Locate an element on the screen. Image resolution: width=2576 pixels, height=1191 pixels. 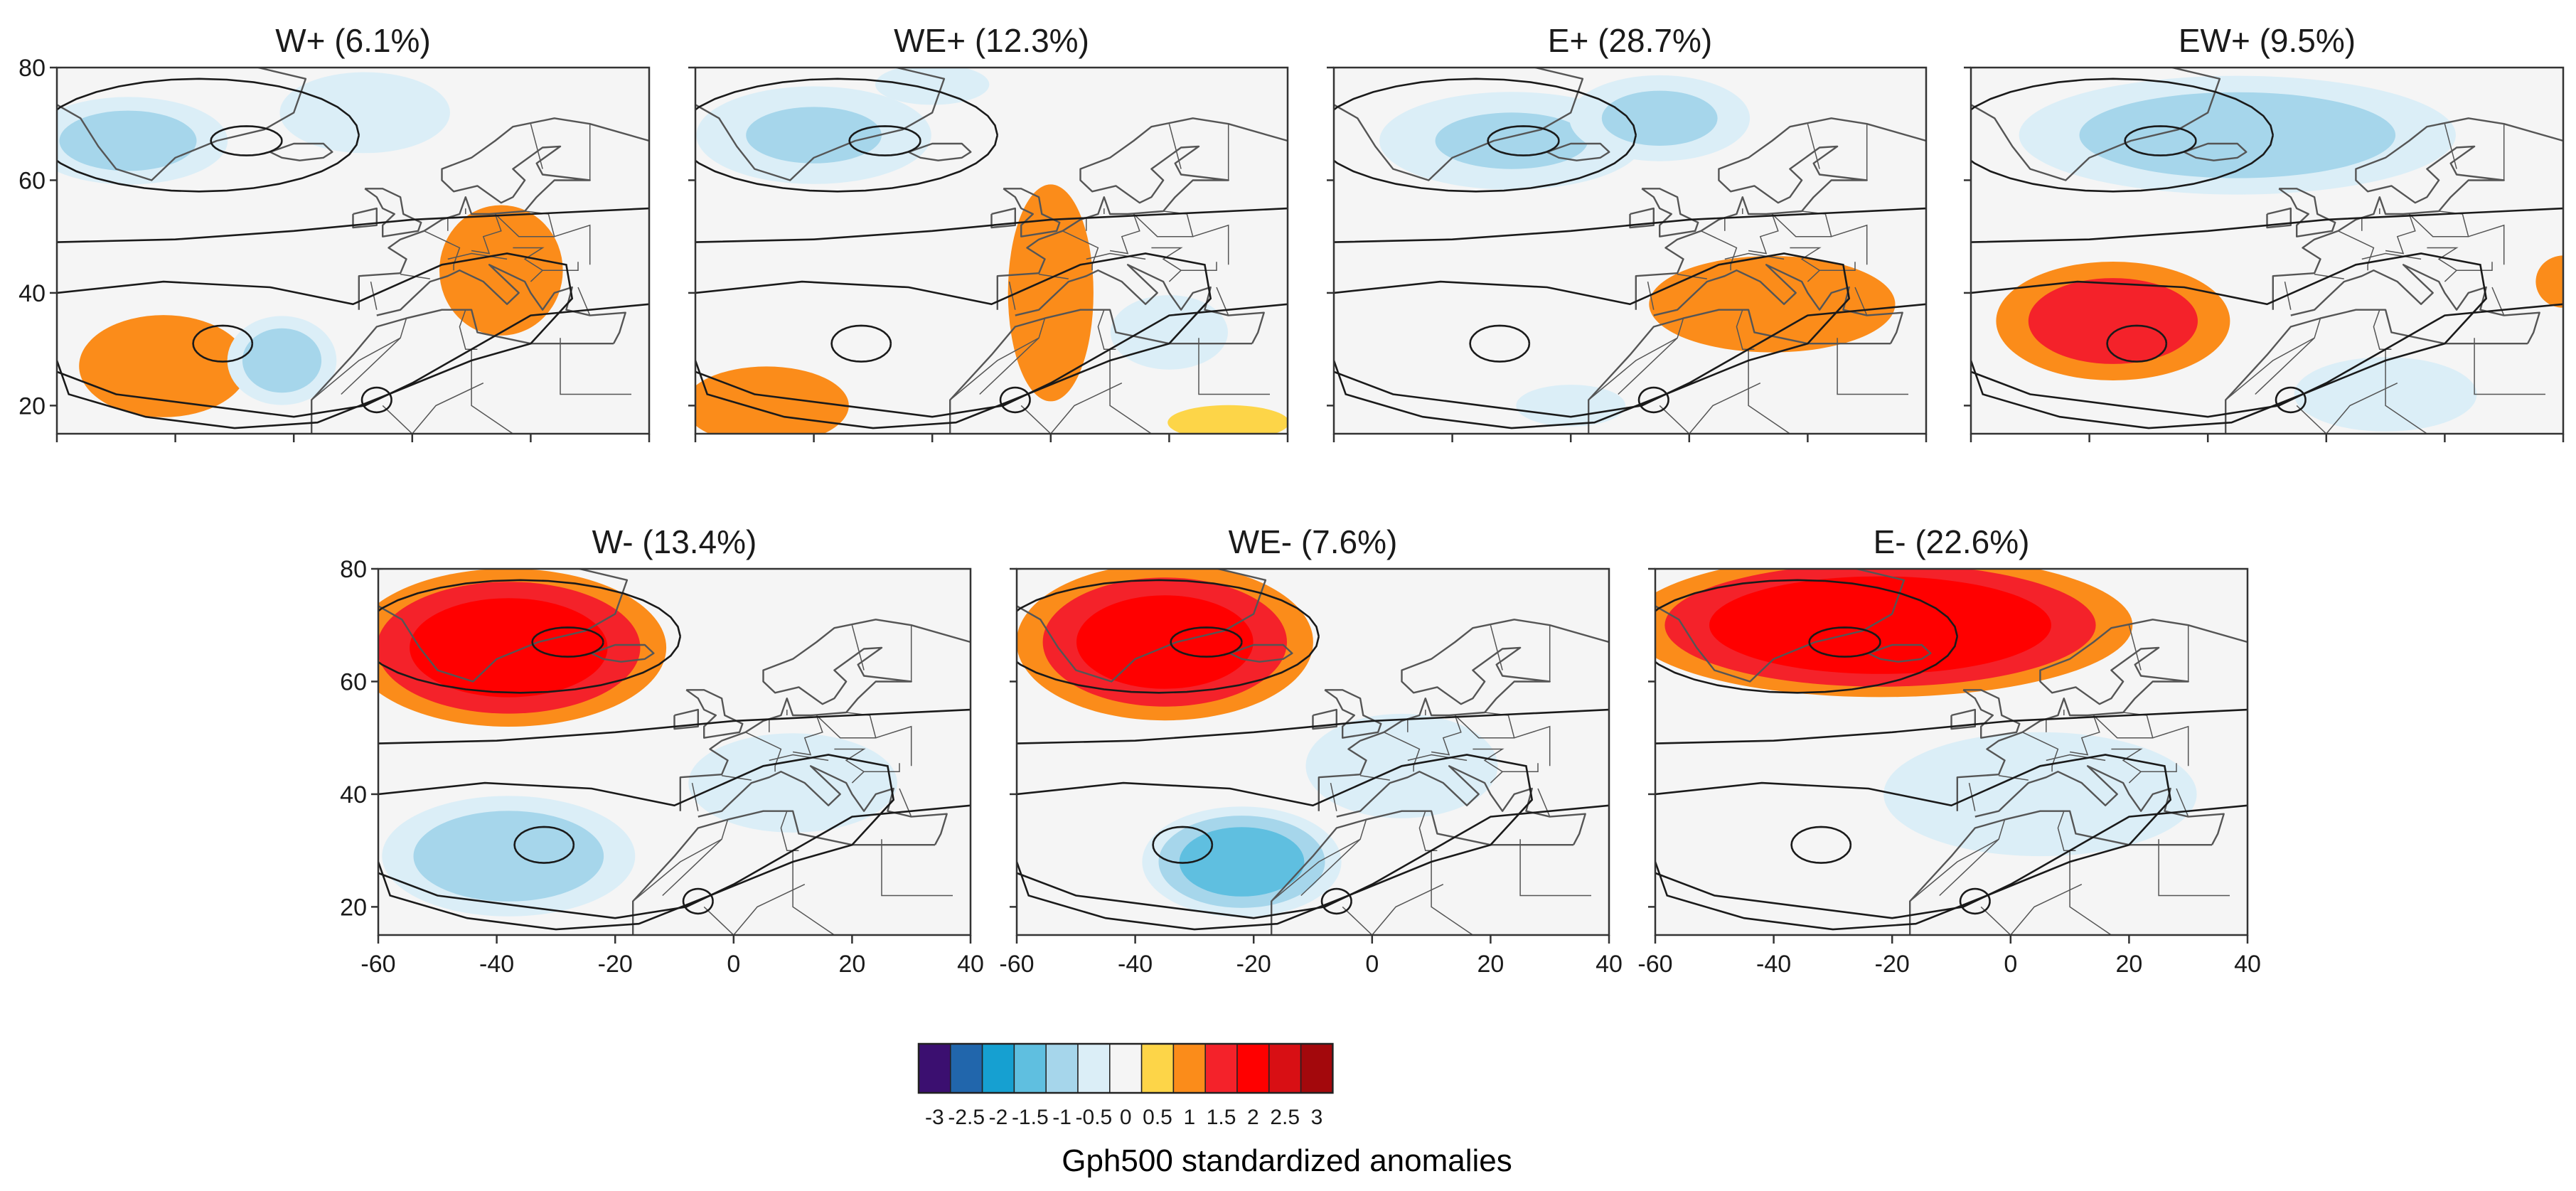
colorbar-frame is located at coordinates (1125, 1068).